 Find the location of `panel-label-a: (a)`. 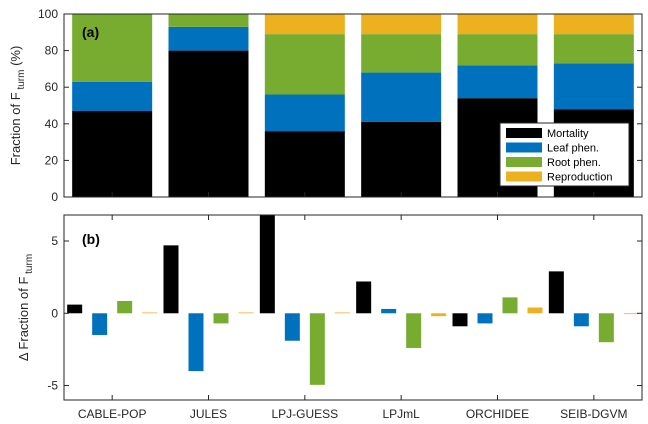

panel-label-a: (a) is located at coordinates (90, 32).